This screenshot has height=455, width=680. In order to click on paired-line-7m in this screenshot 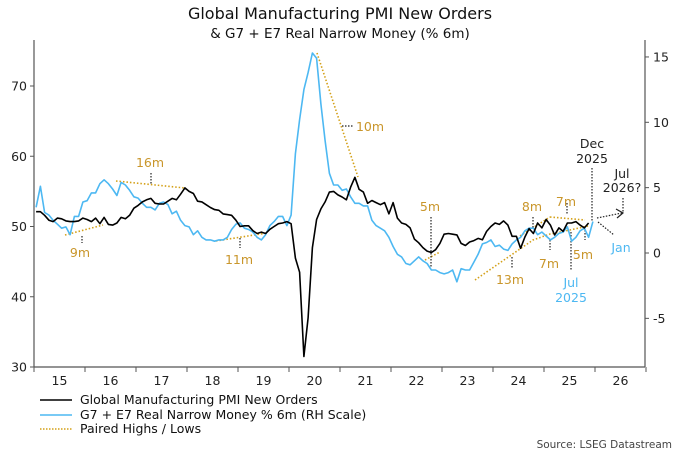, I will do `click(567, 218)`.